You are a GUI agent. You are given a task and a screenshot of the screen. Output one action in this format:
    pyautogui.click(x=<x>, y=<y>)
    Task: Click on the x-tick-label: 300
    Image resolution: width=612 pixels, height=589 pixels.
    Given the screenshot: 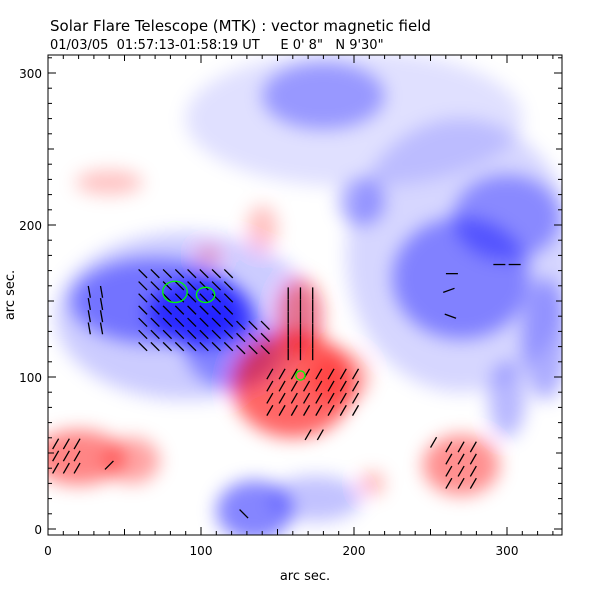 What is the action you would take?
    pyautogui.click(x=507, y=551)
    